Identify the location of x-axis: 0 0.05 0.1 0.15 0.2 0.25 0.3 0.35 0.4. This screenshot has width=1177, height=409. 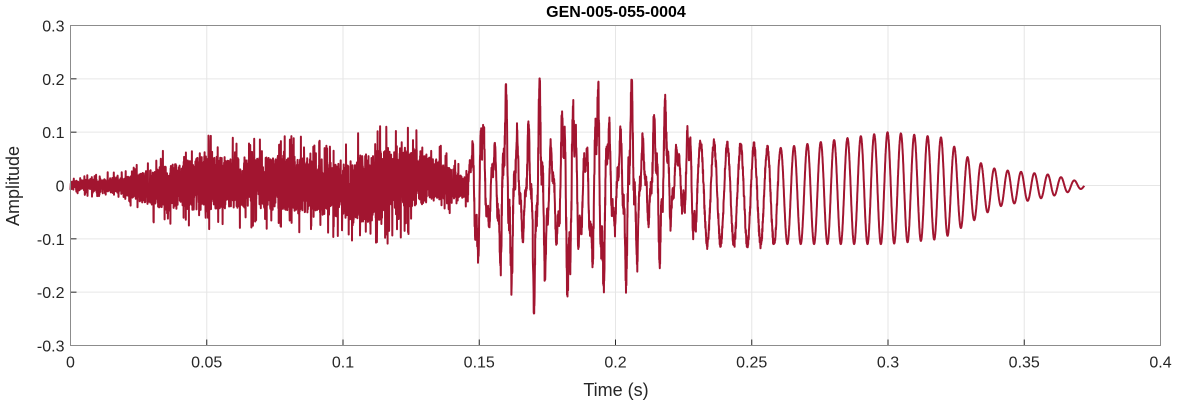
(619, 355).